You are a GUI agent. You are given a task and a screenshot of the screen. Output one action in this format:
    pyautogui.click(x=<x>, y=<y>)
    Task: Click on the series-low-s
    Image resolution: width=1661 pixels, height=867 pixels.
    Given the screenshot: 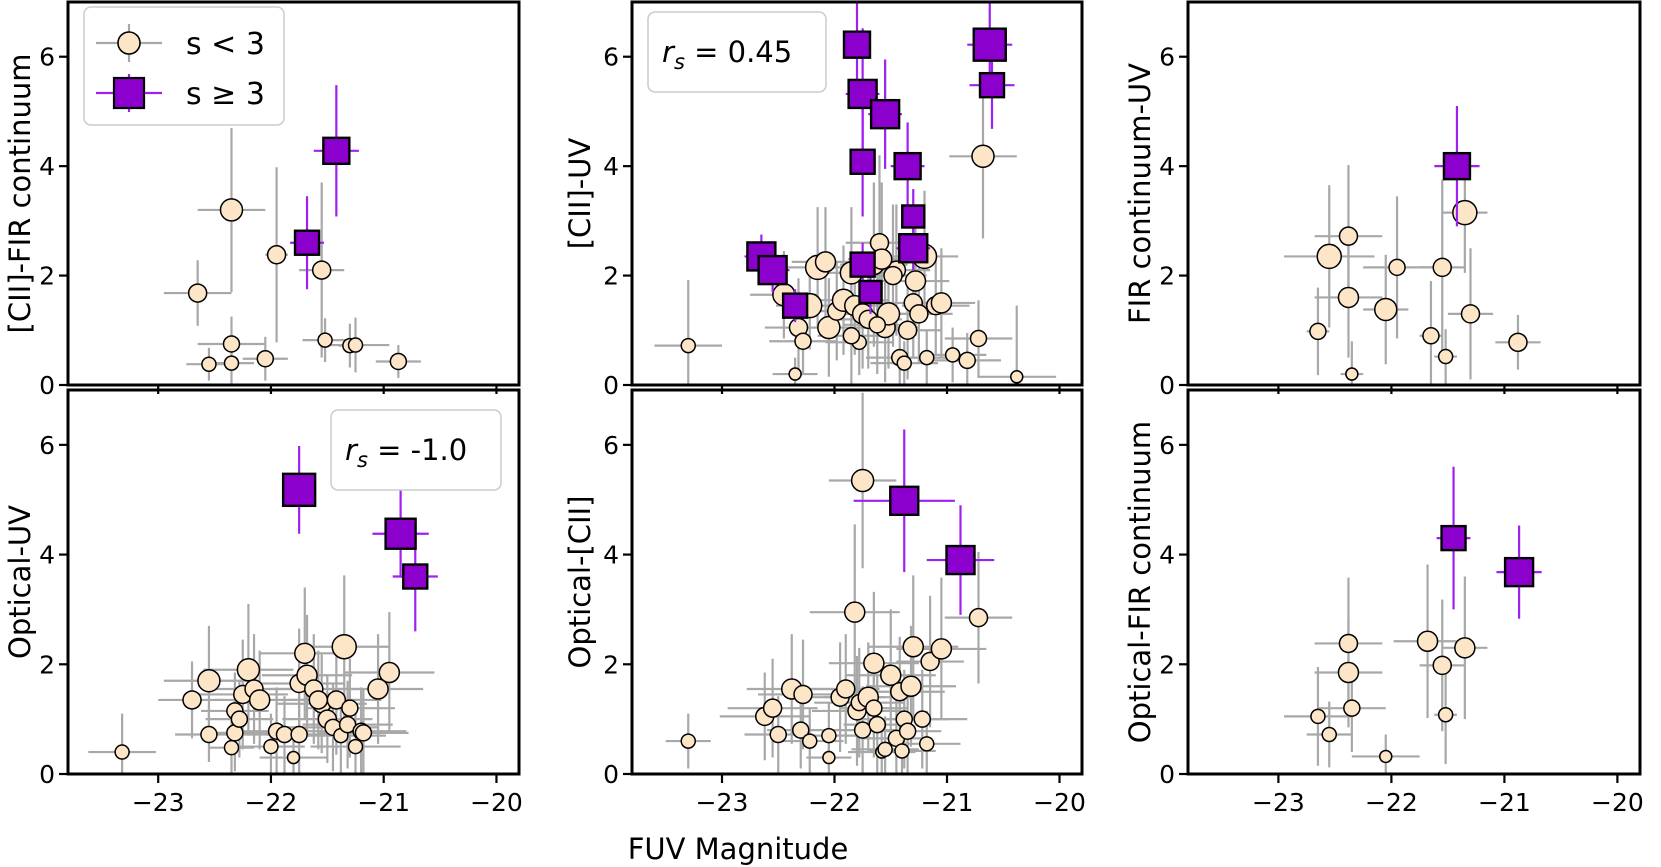 What is the action you would take?
    pyautogui.click(x=292, y=256)
    